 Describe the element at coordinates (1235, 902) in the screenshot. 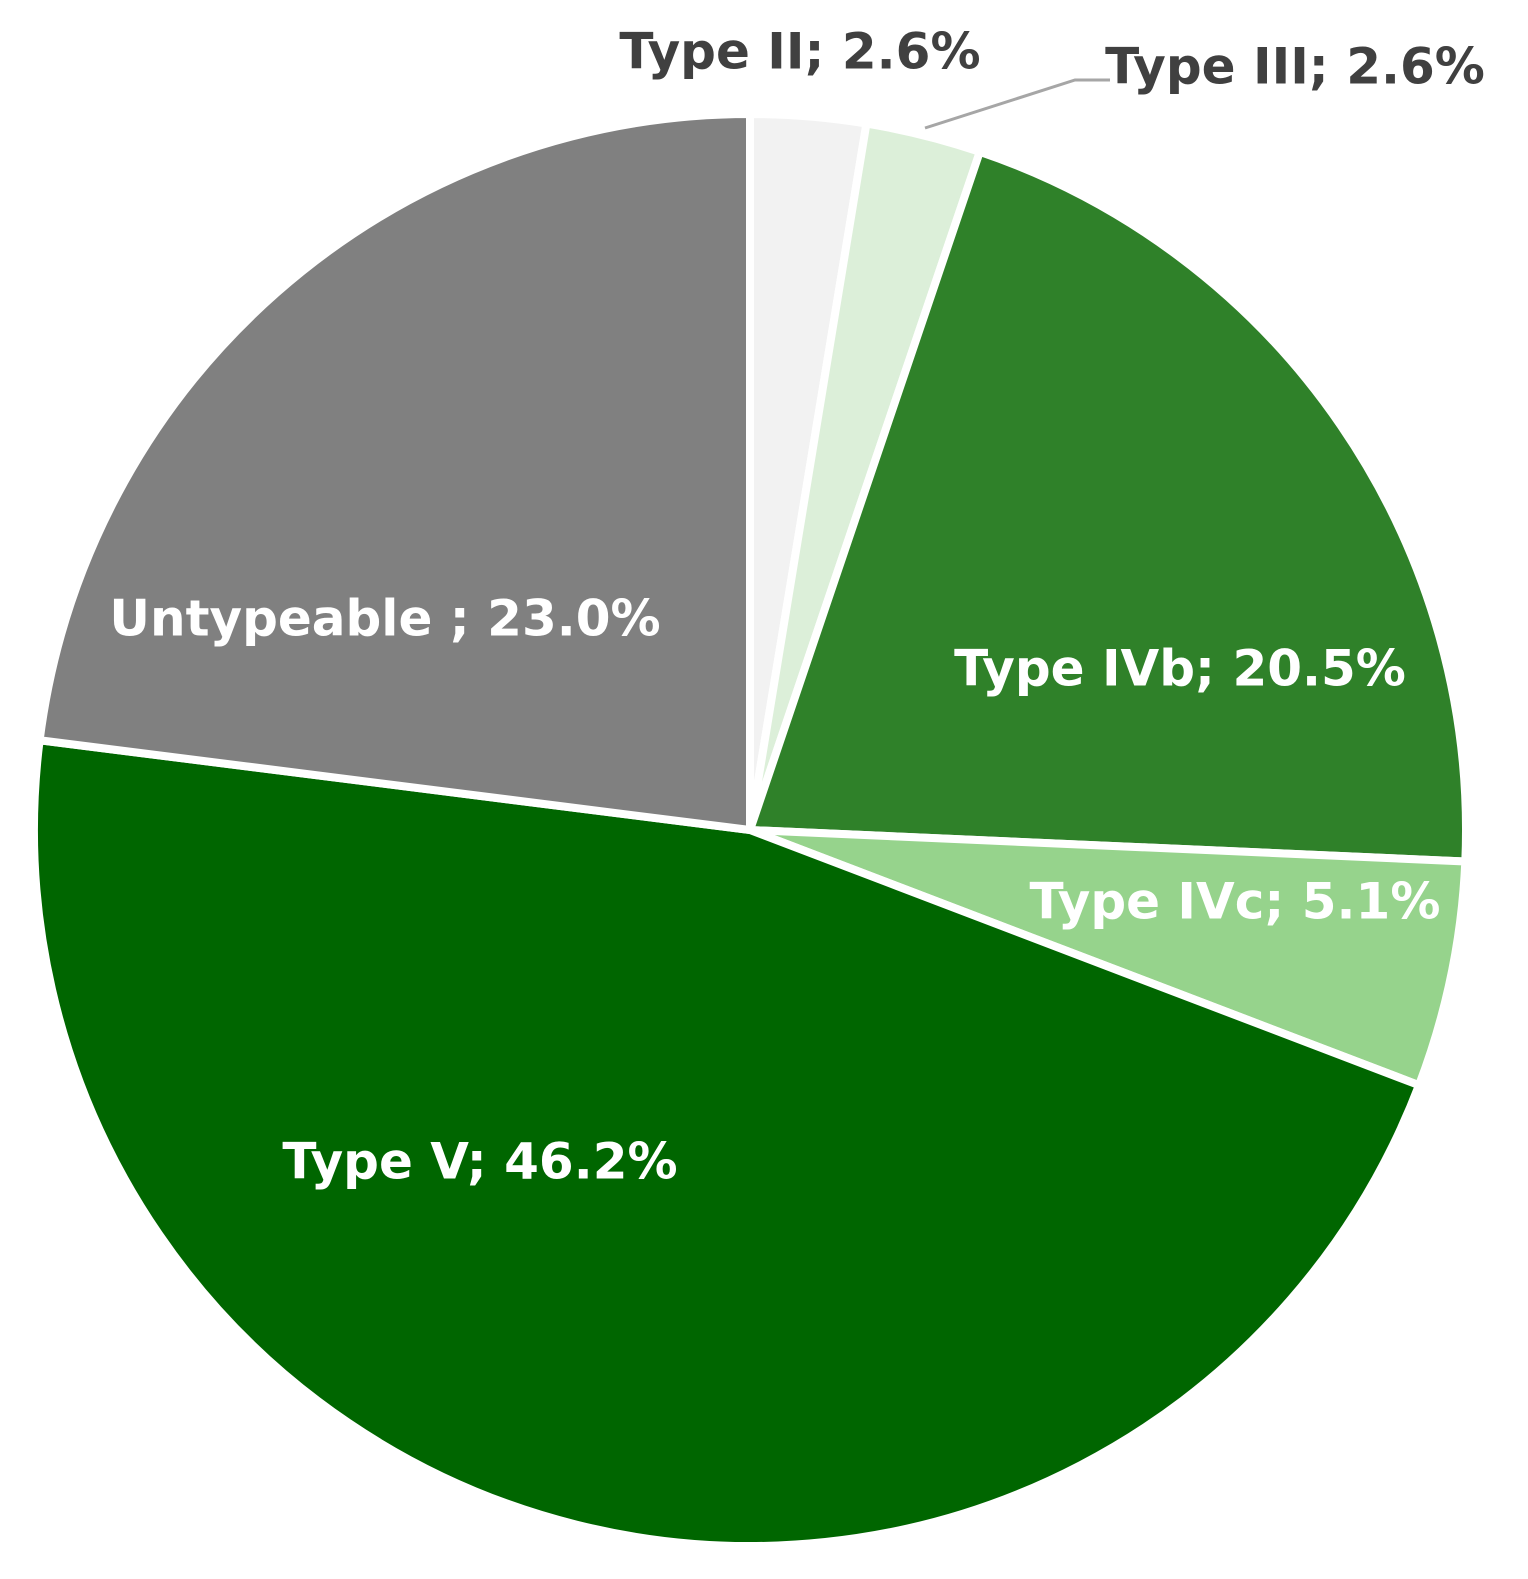

I see `data-label: Type IVc; 5.1%` at that location.